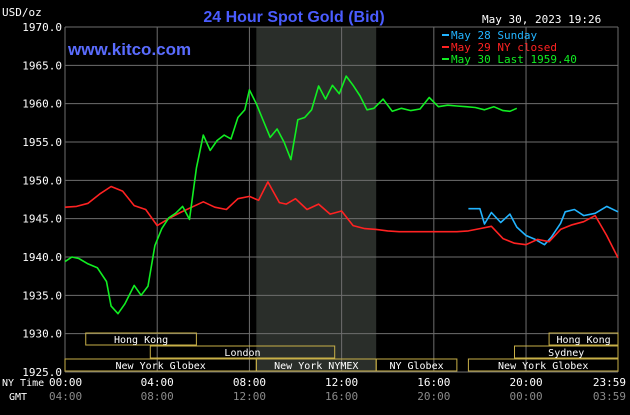  I want to click on chart-title: 24 Hour Spot Gold (Bid), so click(293, 17).